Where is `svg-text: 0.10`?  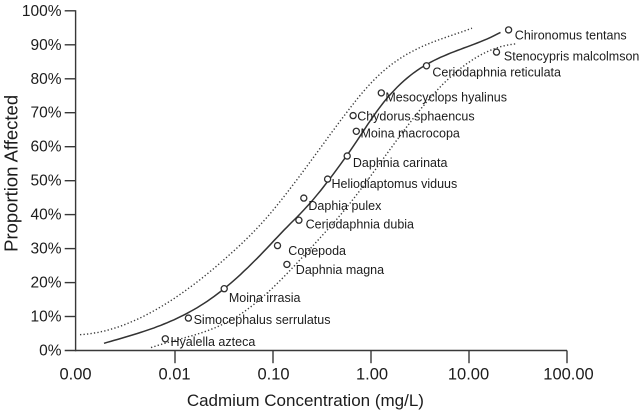 svg-text: 0.10 is located at coordinates (273, 375).